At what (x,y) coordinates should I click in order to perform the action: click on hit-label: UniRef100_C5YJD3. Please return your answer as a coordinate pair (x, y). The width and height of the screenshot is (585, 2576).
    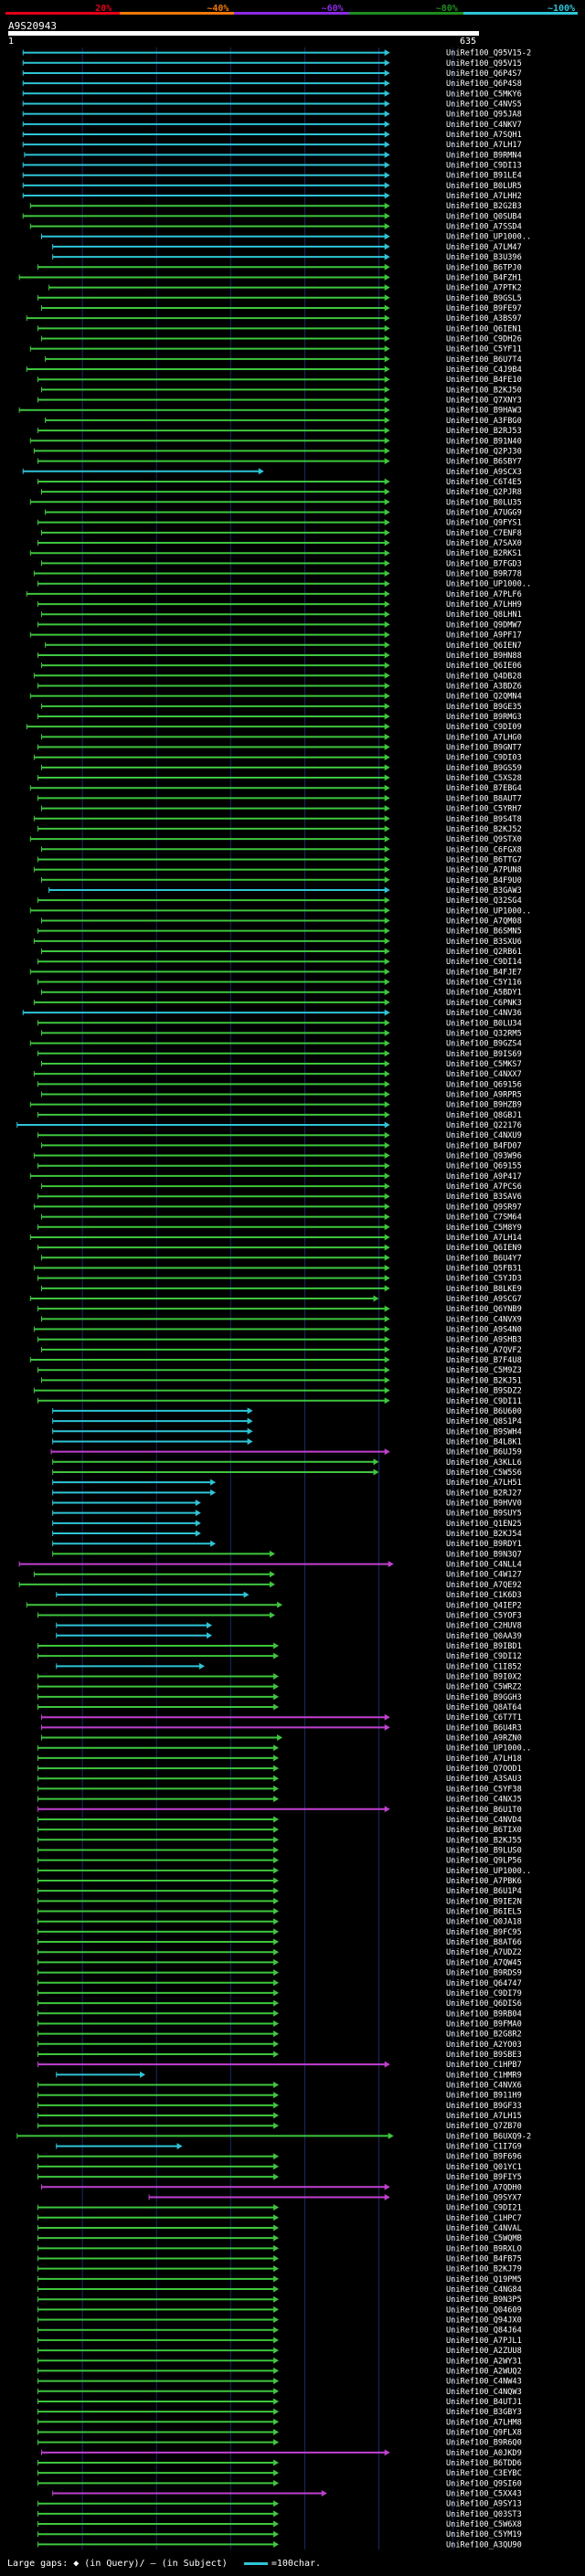
    Looking at the image, I should click on (484, 1279).